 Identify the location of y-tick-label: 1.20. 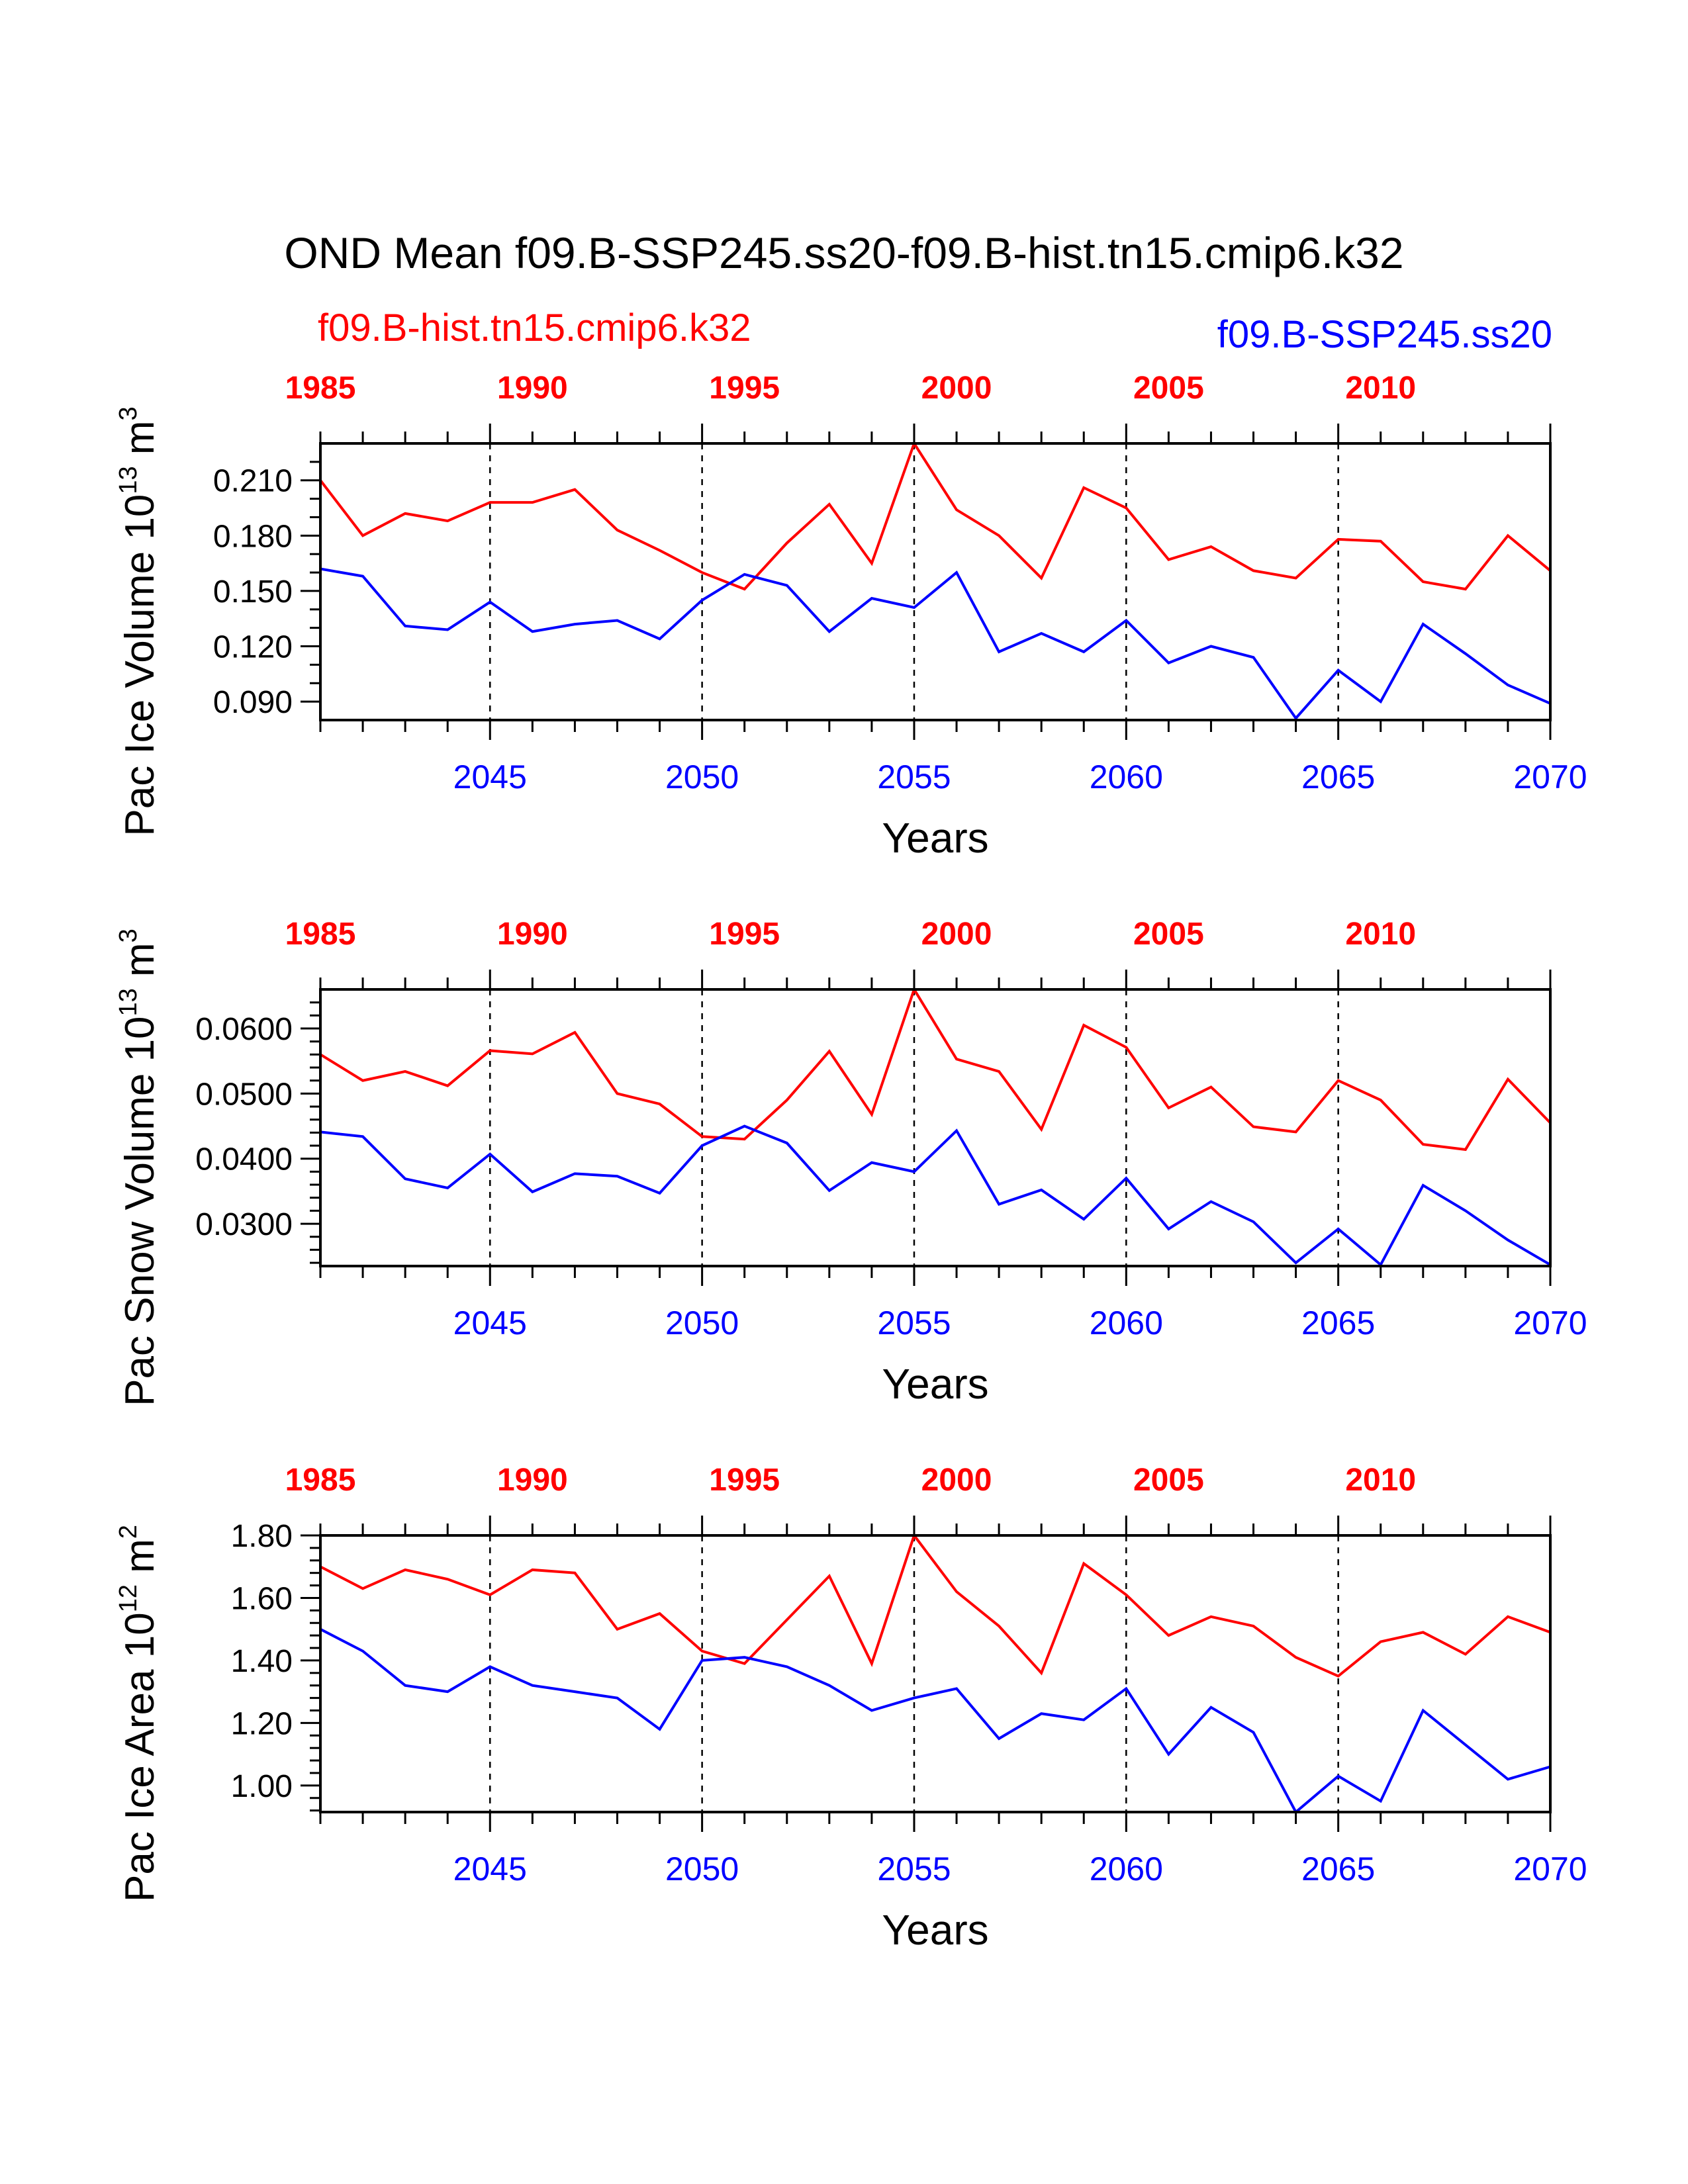
(262, 1723).